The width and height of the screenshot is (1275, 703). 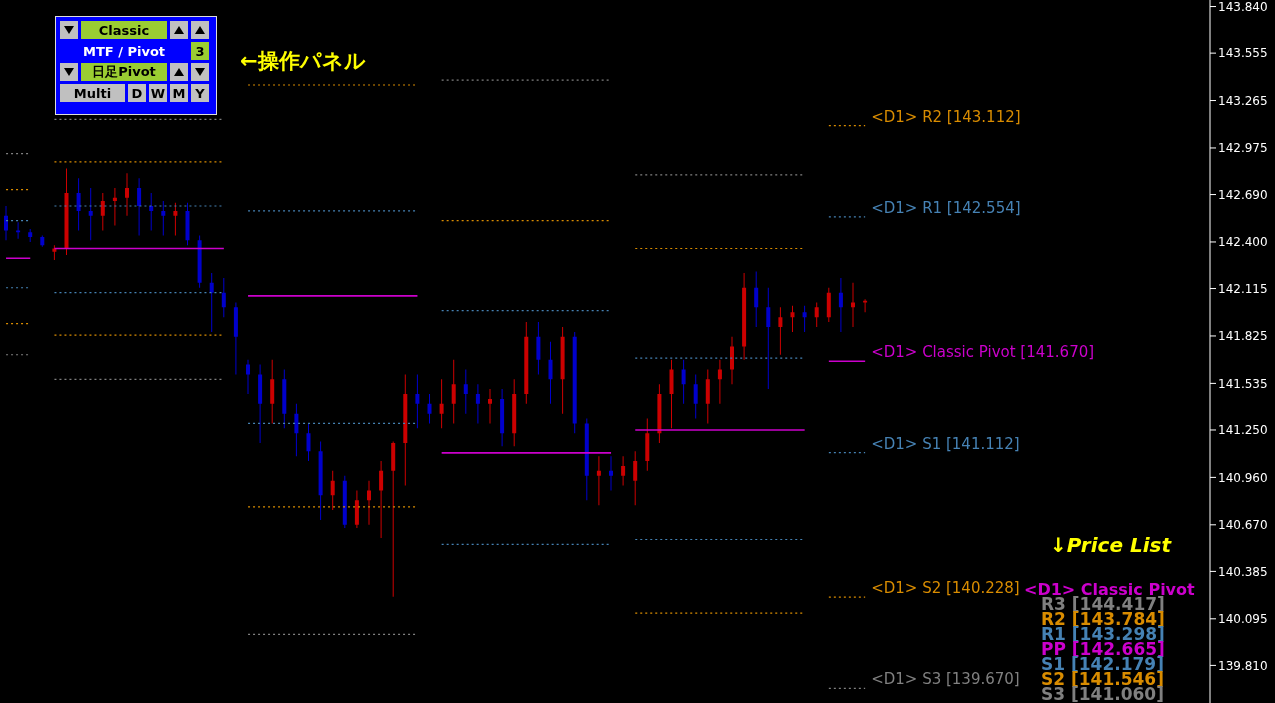 What do you see at coordinates (137, 93) in the screenshot?
I see `annotation: D` at bounding box center [137, 93].